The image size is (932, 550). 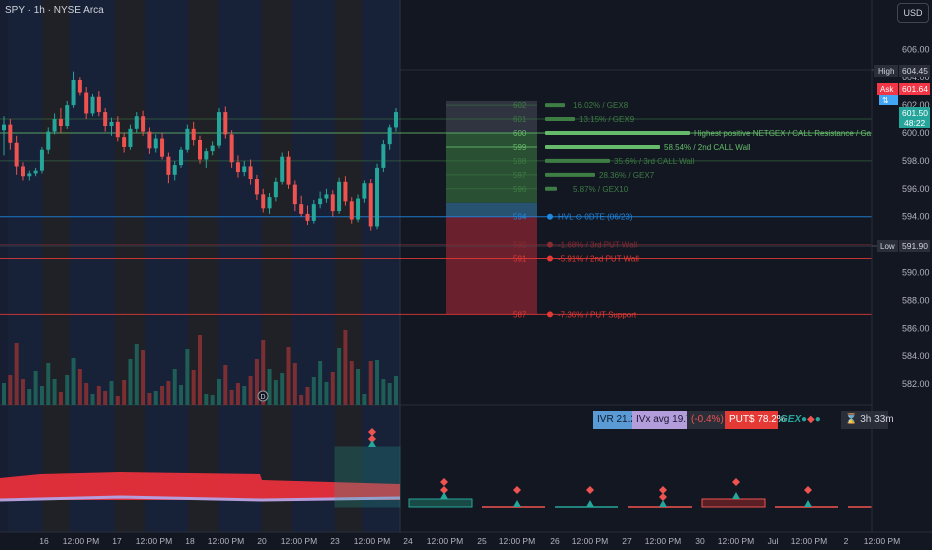 What do you see at coordinates (601, 105) in the screenshot?
I see `gex-level-text: 16.02% / GEX8` at bounding box center [601, 105].